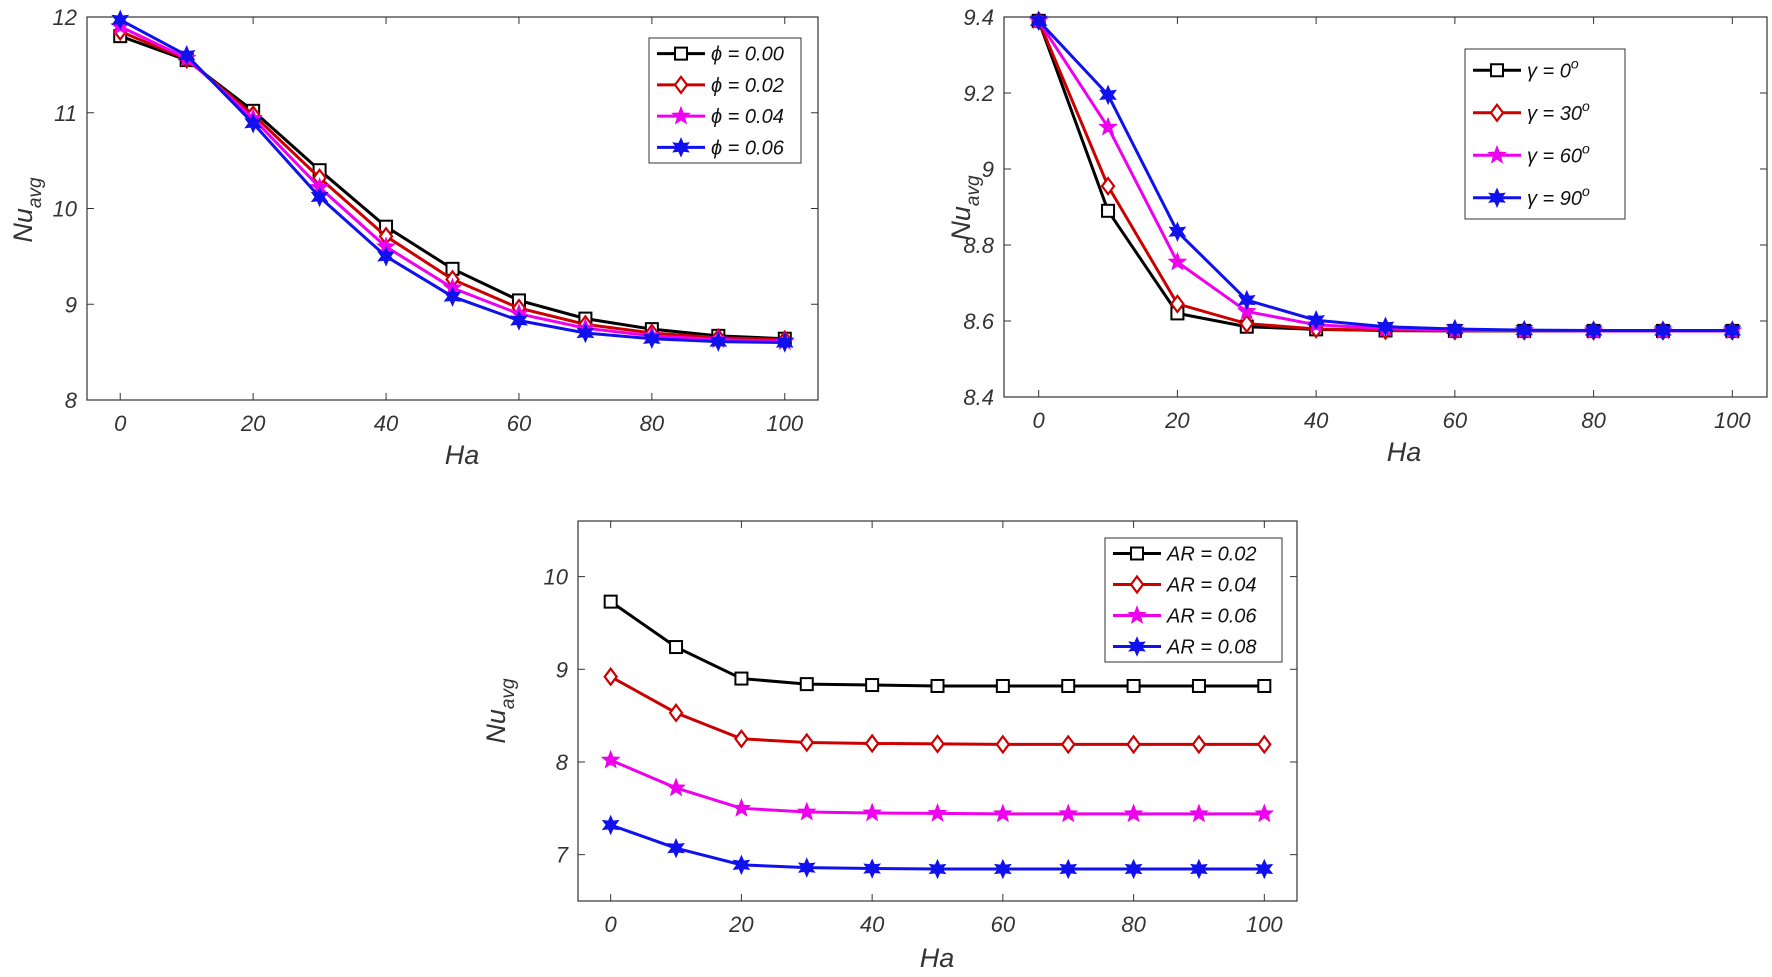  What do you see at coordinates (1211, 555) in the screenshot?
I see `legend-label: AR = 0.02` at bounding box center [1211, 555].